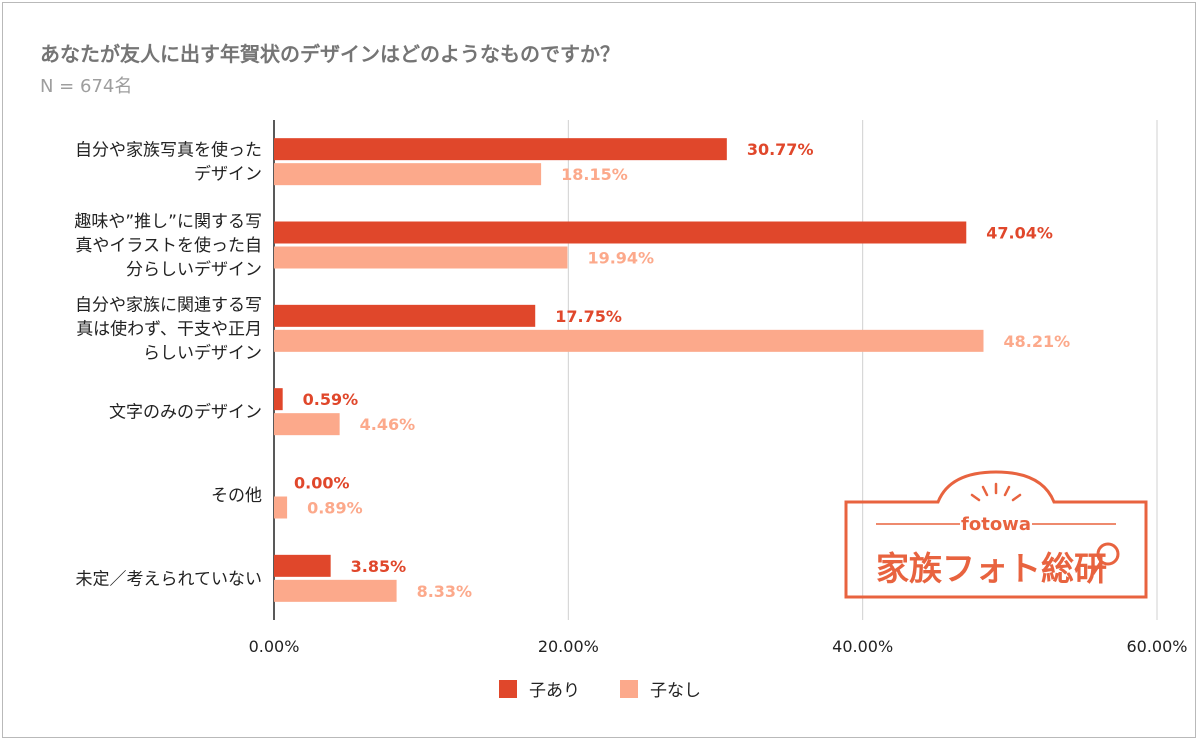 Image resolution: width=1200 pixels, height=742 pixels. Describe the element at coordinates (86, 86) in the screenshot. I see `chart-subtitle: N = 674名` at that location.